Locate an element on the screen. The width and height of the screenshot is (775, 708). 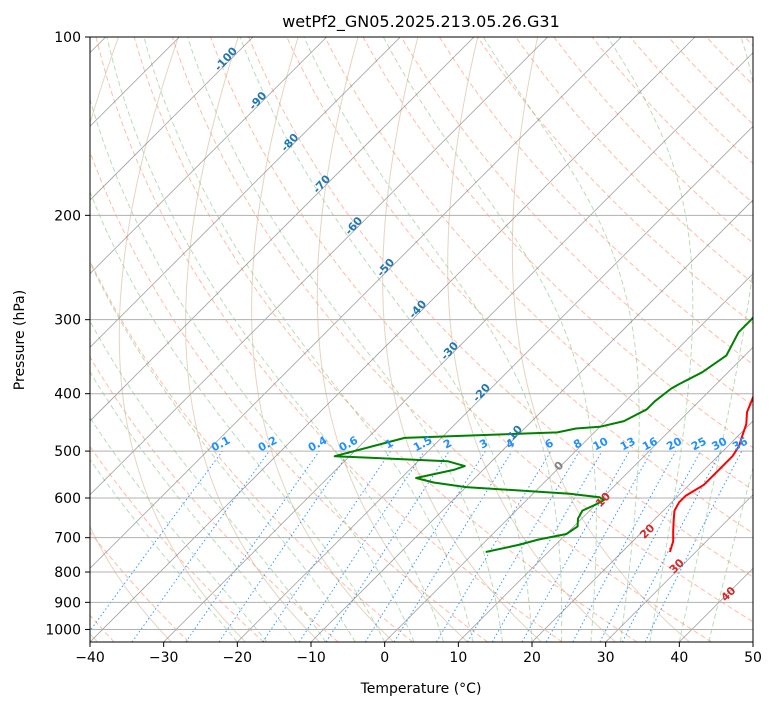
x-tick-label: 30 is located at coordinates (606, 658).